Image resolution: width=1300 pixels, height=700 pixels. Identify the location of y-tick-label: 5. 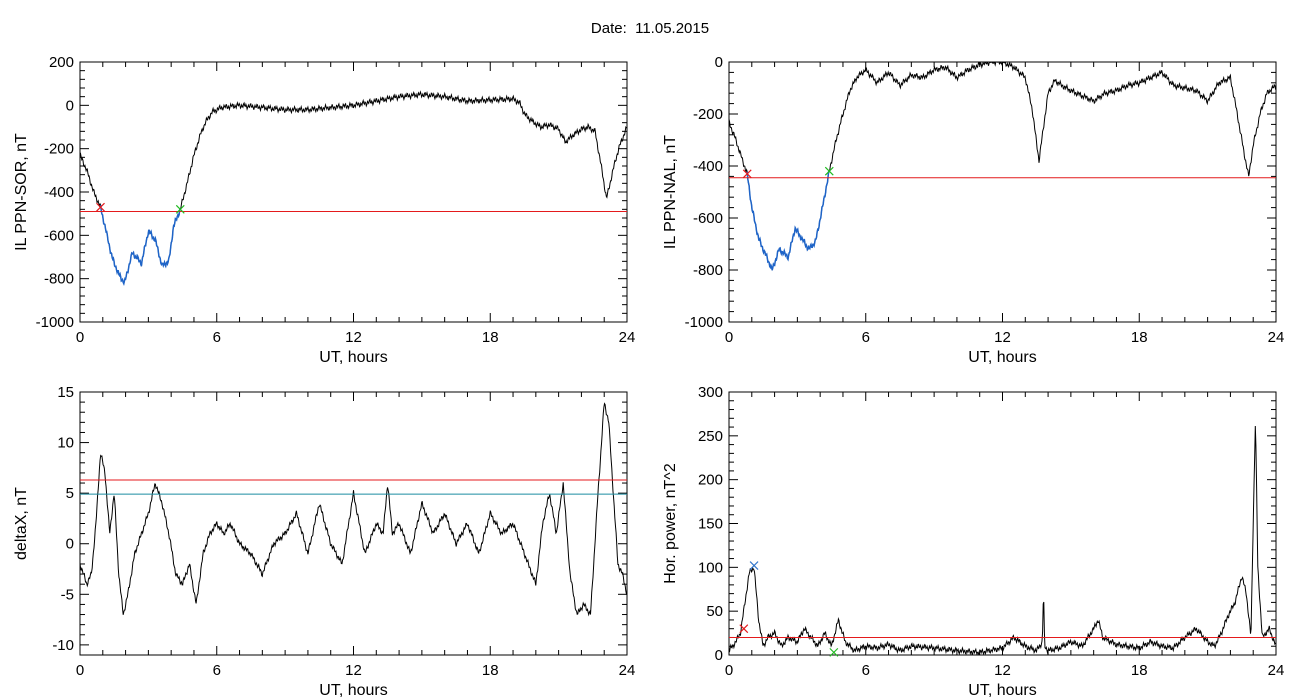
(70, 493).